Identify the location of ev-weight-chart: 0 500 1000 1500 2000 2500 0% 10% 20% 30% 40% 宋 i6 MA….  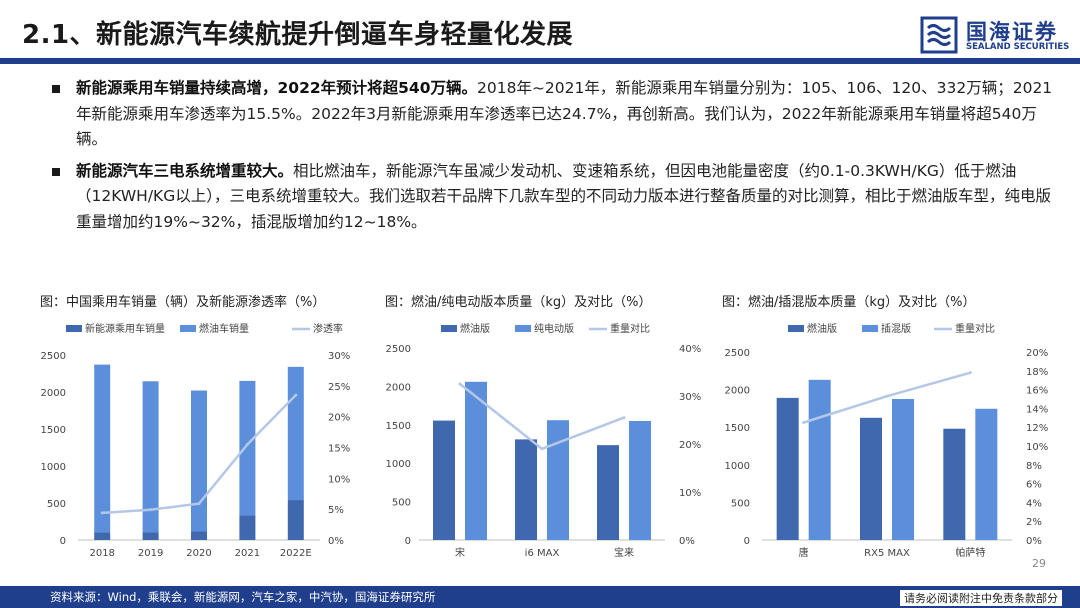
(544, 440).